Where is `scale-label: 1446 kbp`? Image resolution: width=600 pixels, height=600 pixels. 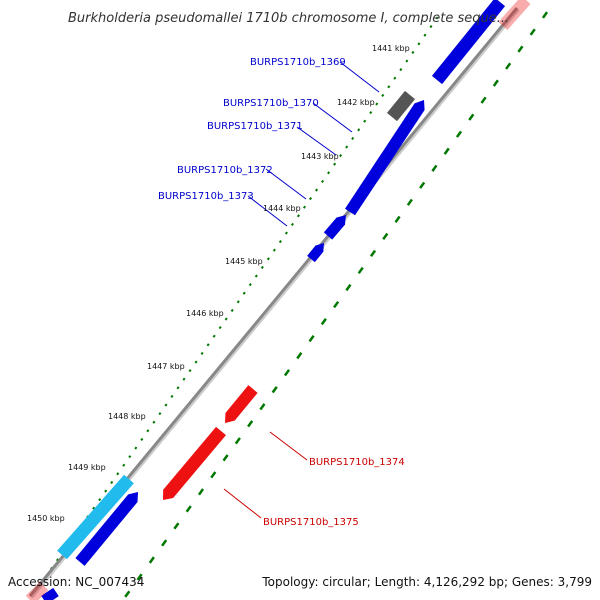 scale-label: 1446 kbp is located at coordinates (205, 313).